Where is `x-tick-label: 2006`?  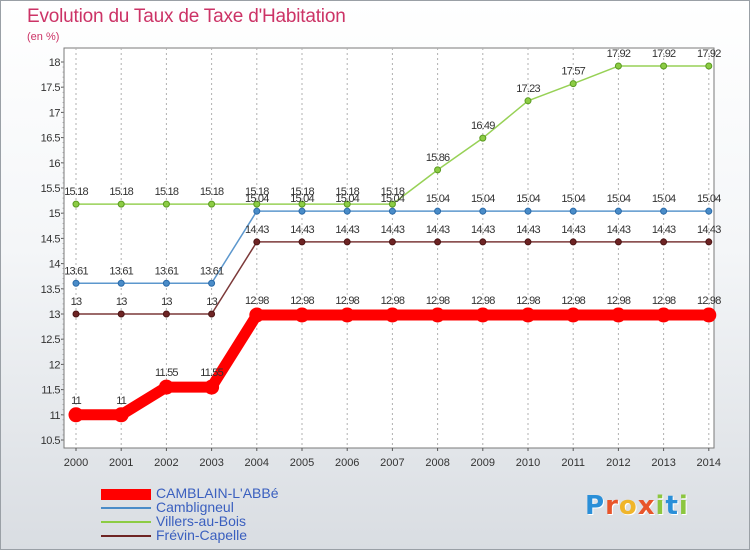
x-tick-label: 2006 is located at coordinates (347, 463).